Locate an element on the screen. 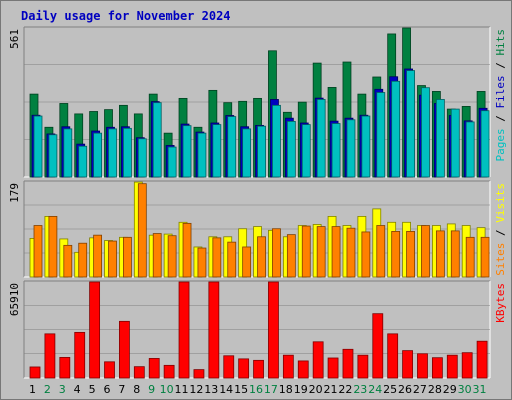  day-label: 7 is located at coordinates (121, 389).